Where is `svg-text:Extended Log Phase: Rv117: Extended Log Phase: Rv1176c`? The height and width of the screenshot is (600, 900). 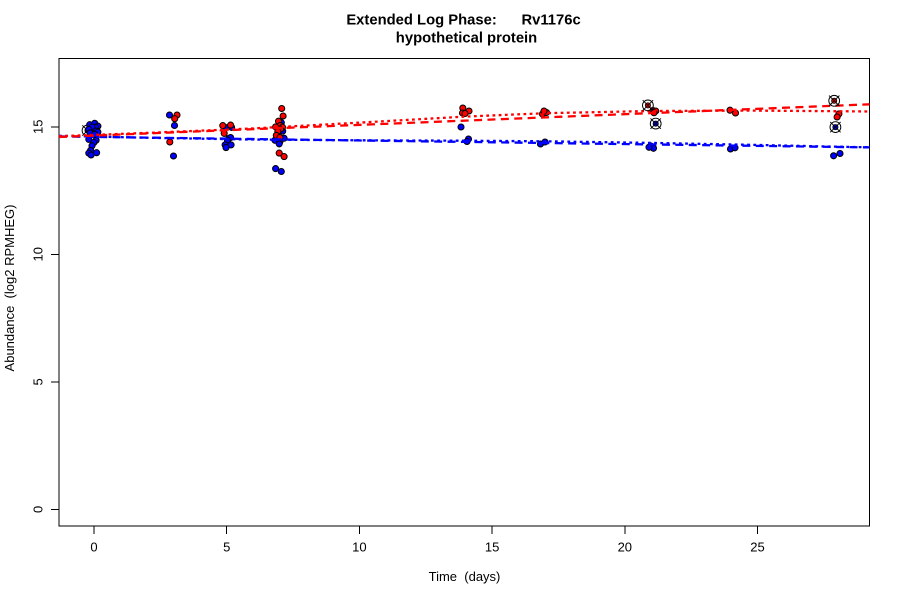 svg-text:Extended Log Phase: Rv117: Extended Log Phase: Rv1176c is located at coordinates (463, 20).